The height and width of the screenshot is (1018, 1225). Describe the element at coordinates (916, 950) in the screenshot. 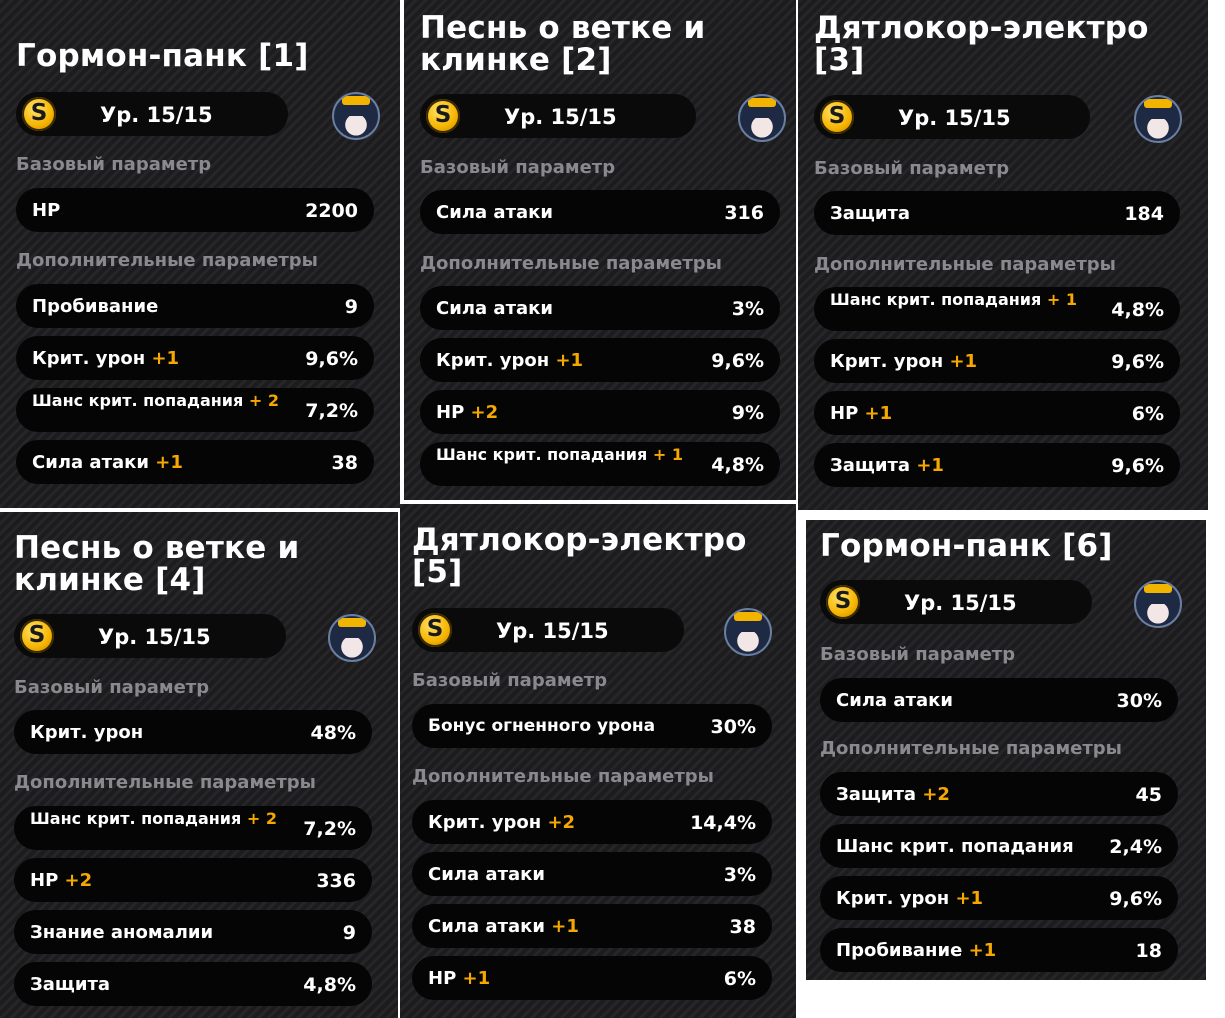

I see `stat-name: Пробивание +1` at that location.